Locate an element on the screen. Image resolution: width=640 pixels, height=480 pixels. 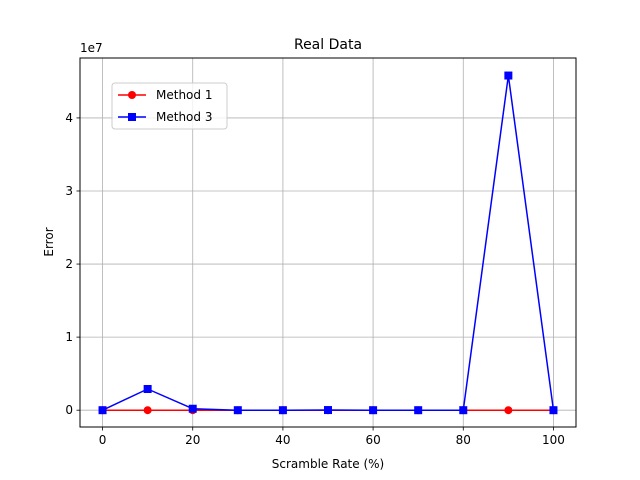
x-tick-label: 0 is located at coordinates (103, 440).